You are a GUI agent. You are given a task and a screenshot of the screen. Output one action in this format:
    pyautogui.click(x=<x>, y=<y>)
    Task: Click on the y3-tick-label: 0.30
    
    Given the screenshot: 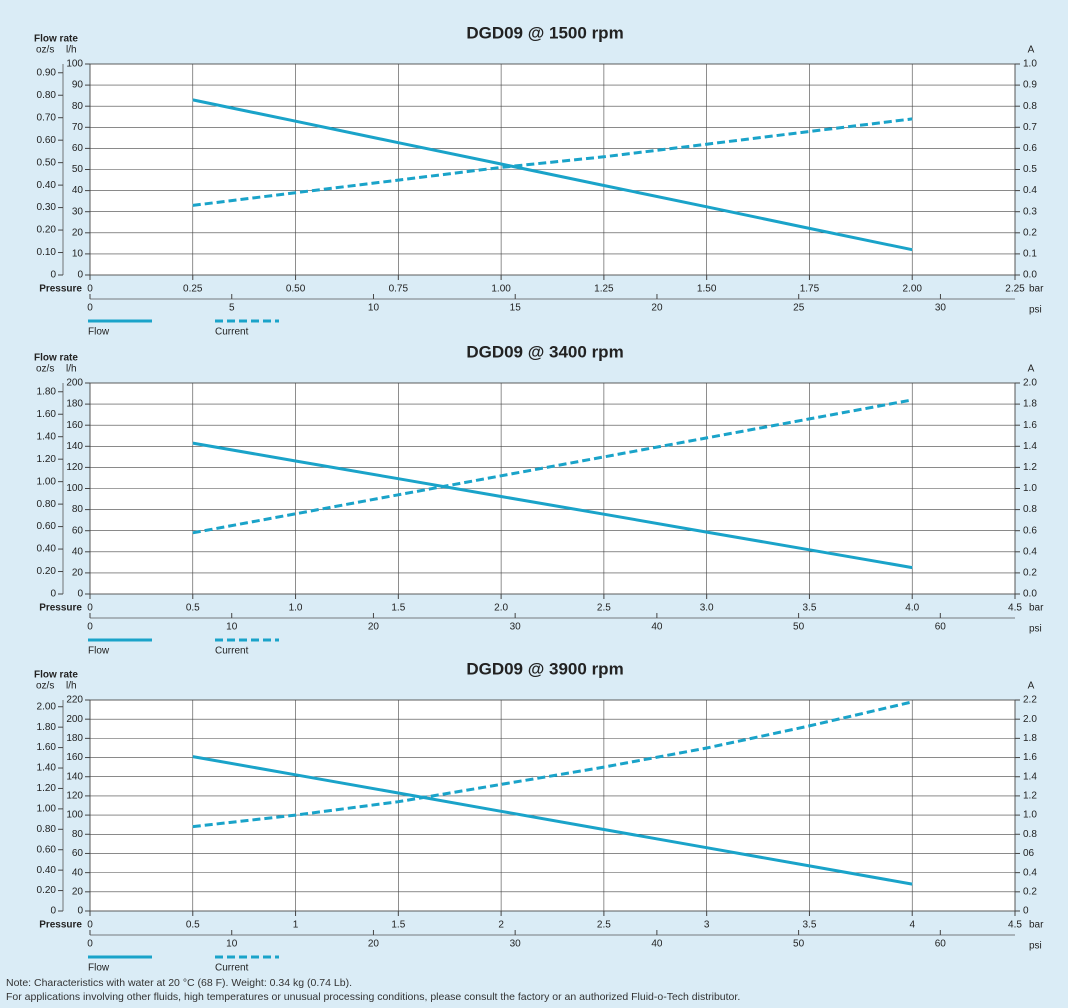 What is the action you would take?
    pyautogui.click(x=47, y=207)
    